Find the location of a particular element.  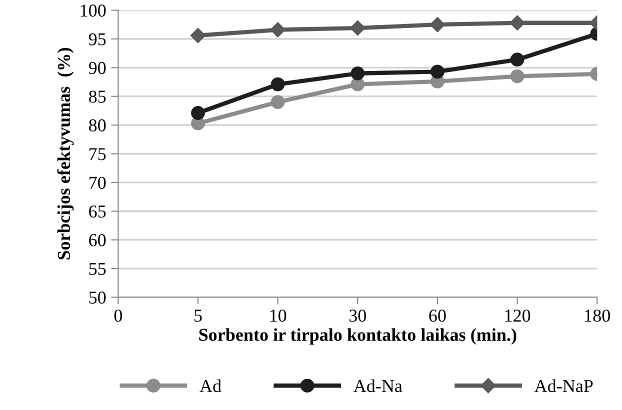

y-tick-label: 85 is located at coordinates (97, 96).